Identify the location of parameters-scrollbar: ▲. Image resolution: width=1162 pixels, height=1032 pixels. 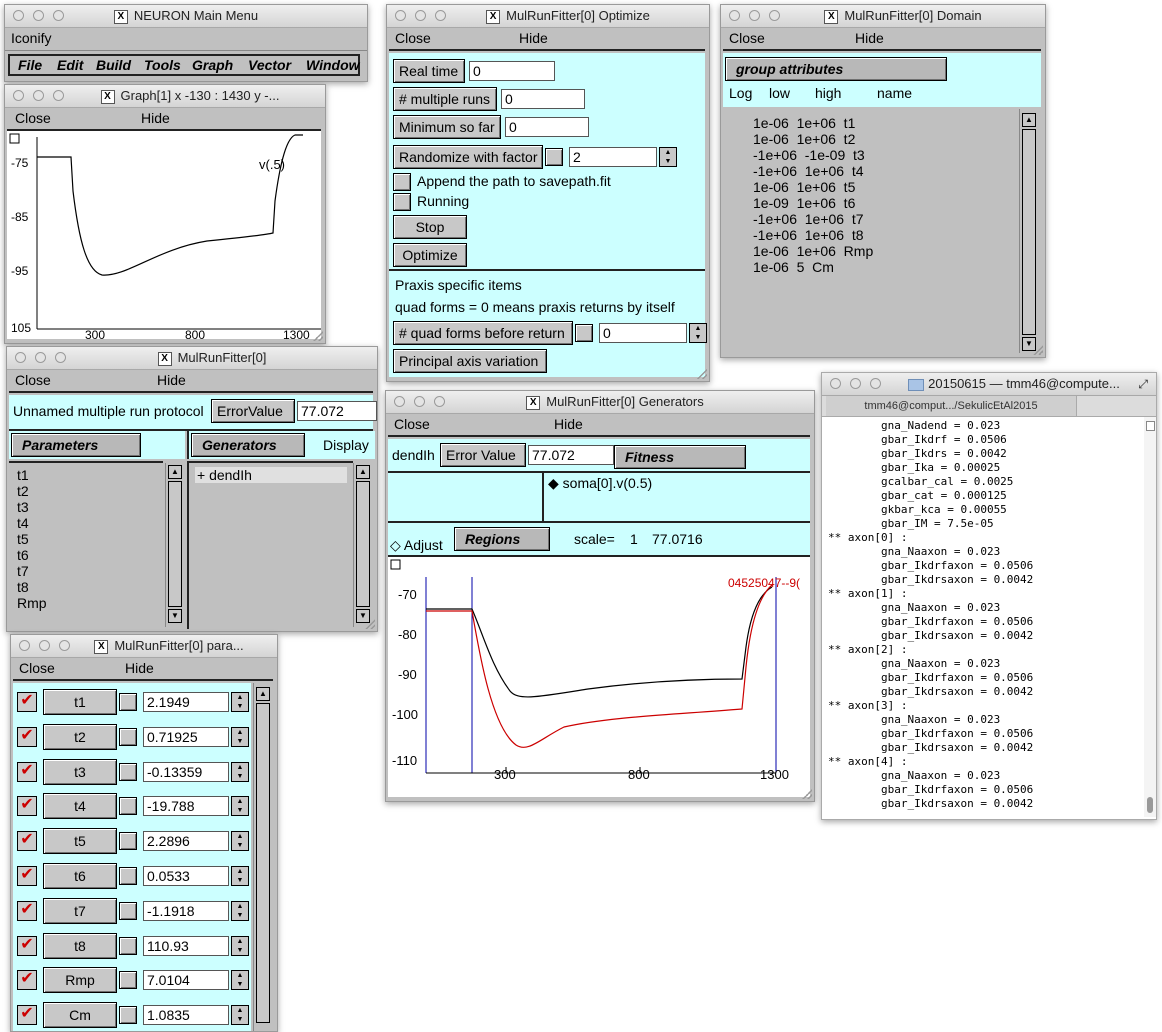
(263, 857).